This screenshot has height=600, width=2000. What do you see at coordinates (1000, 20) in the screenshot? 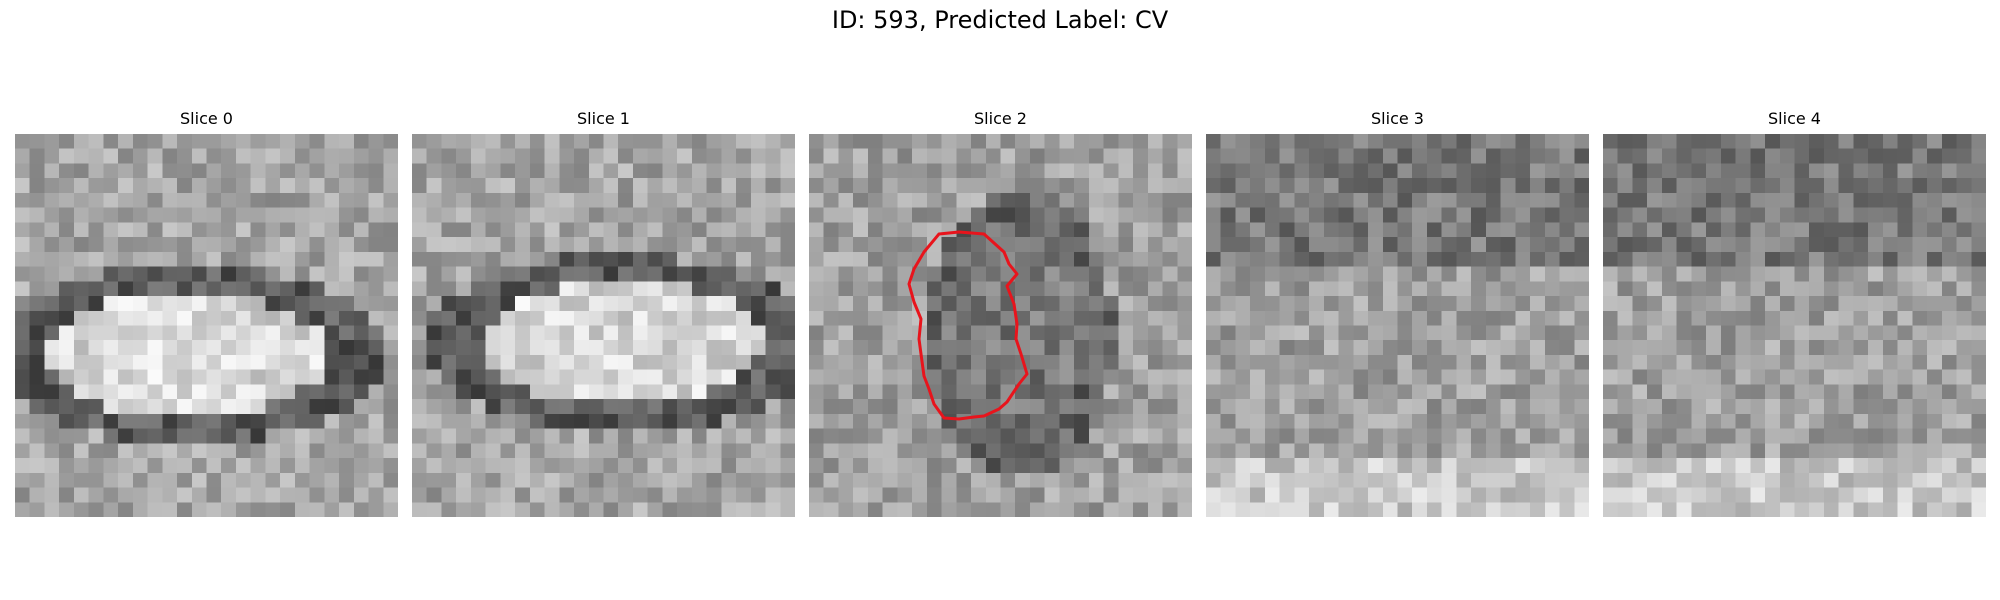
I see `figure-title: ID: 593, Predicted Label: CV` at bounding box center [1000, 20].